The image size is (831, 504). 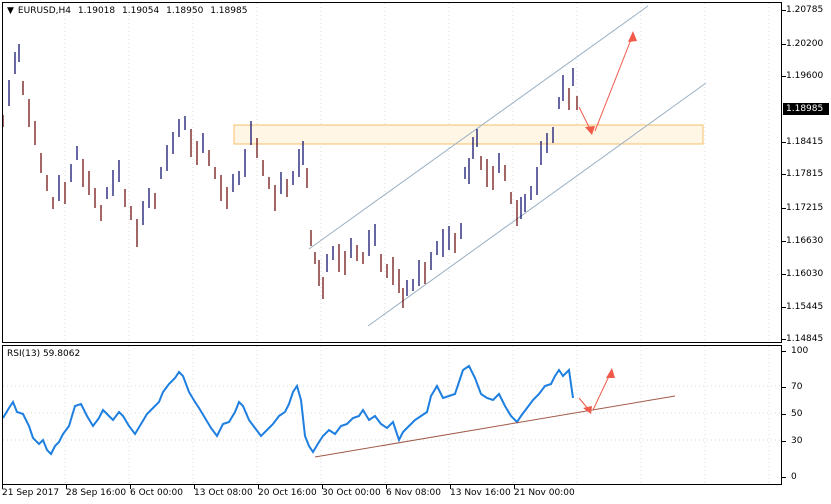 What do you see at coordinates (31, 493) in the screenshot?
I see `time-tick: 21 Sep 2017` at bounding box center [31, 493].